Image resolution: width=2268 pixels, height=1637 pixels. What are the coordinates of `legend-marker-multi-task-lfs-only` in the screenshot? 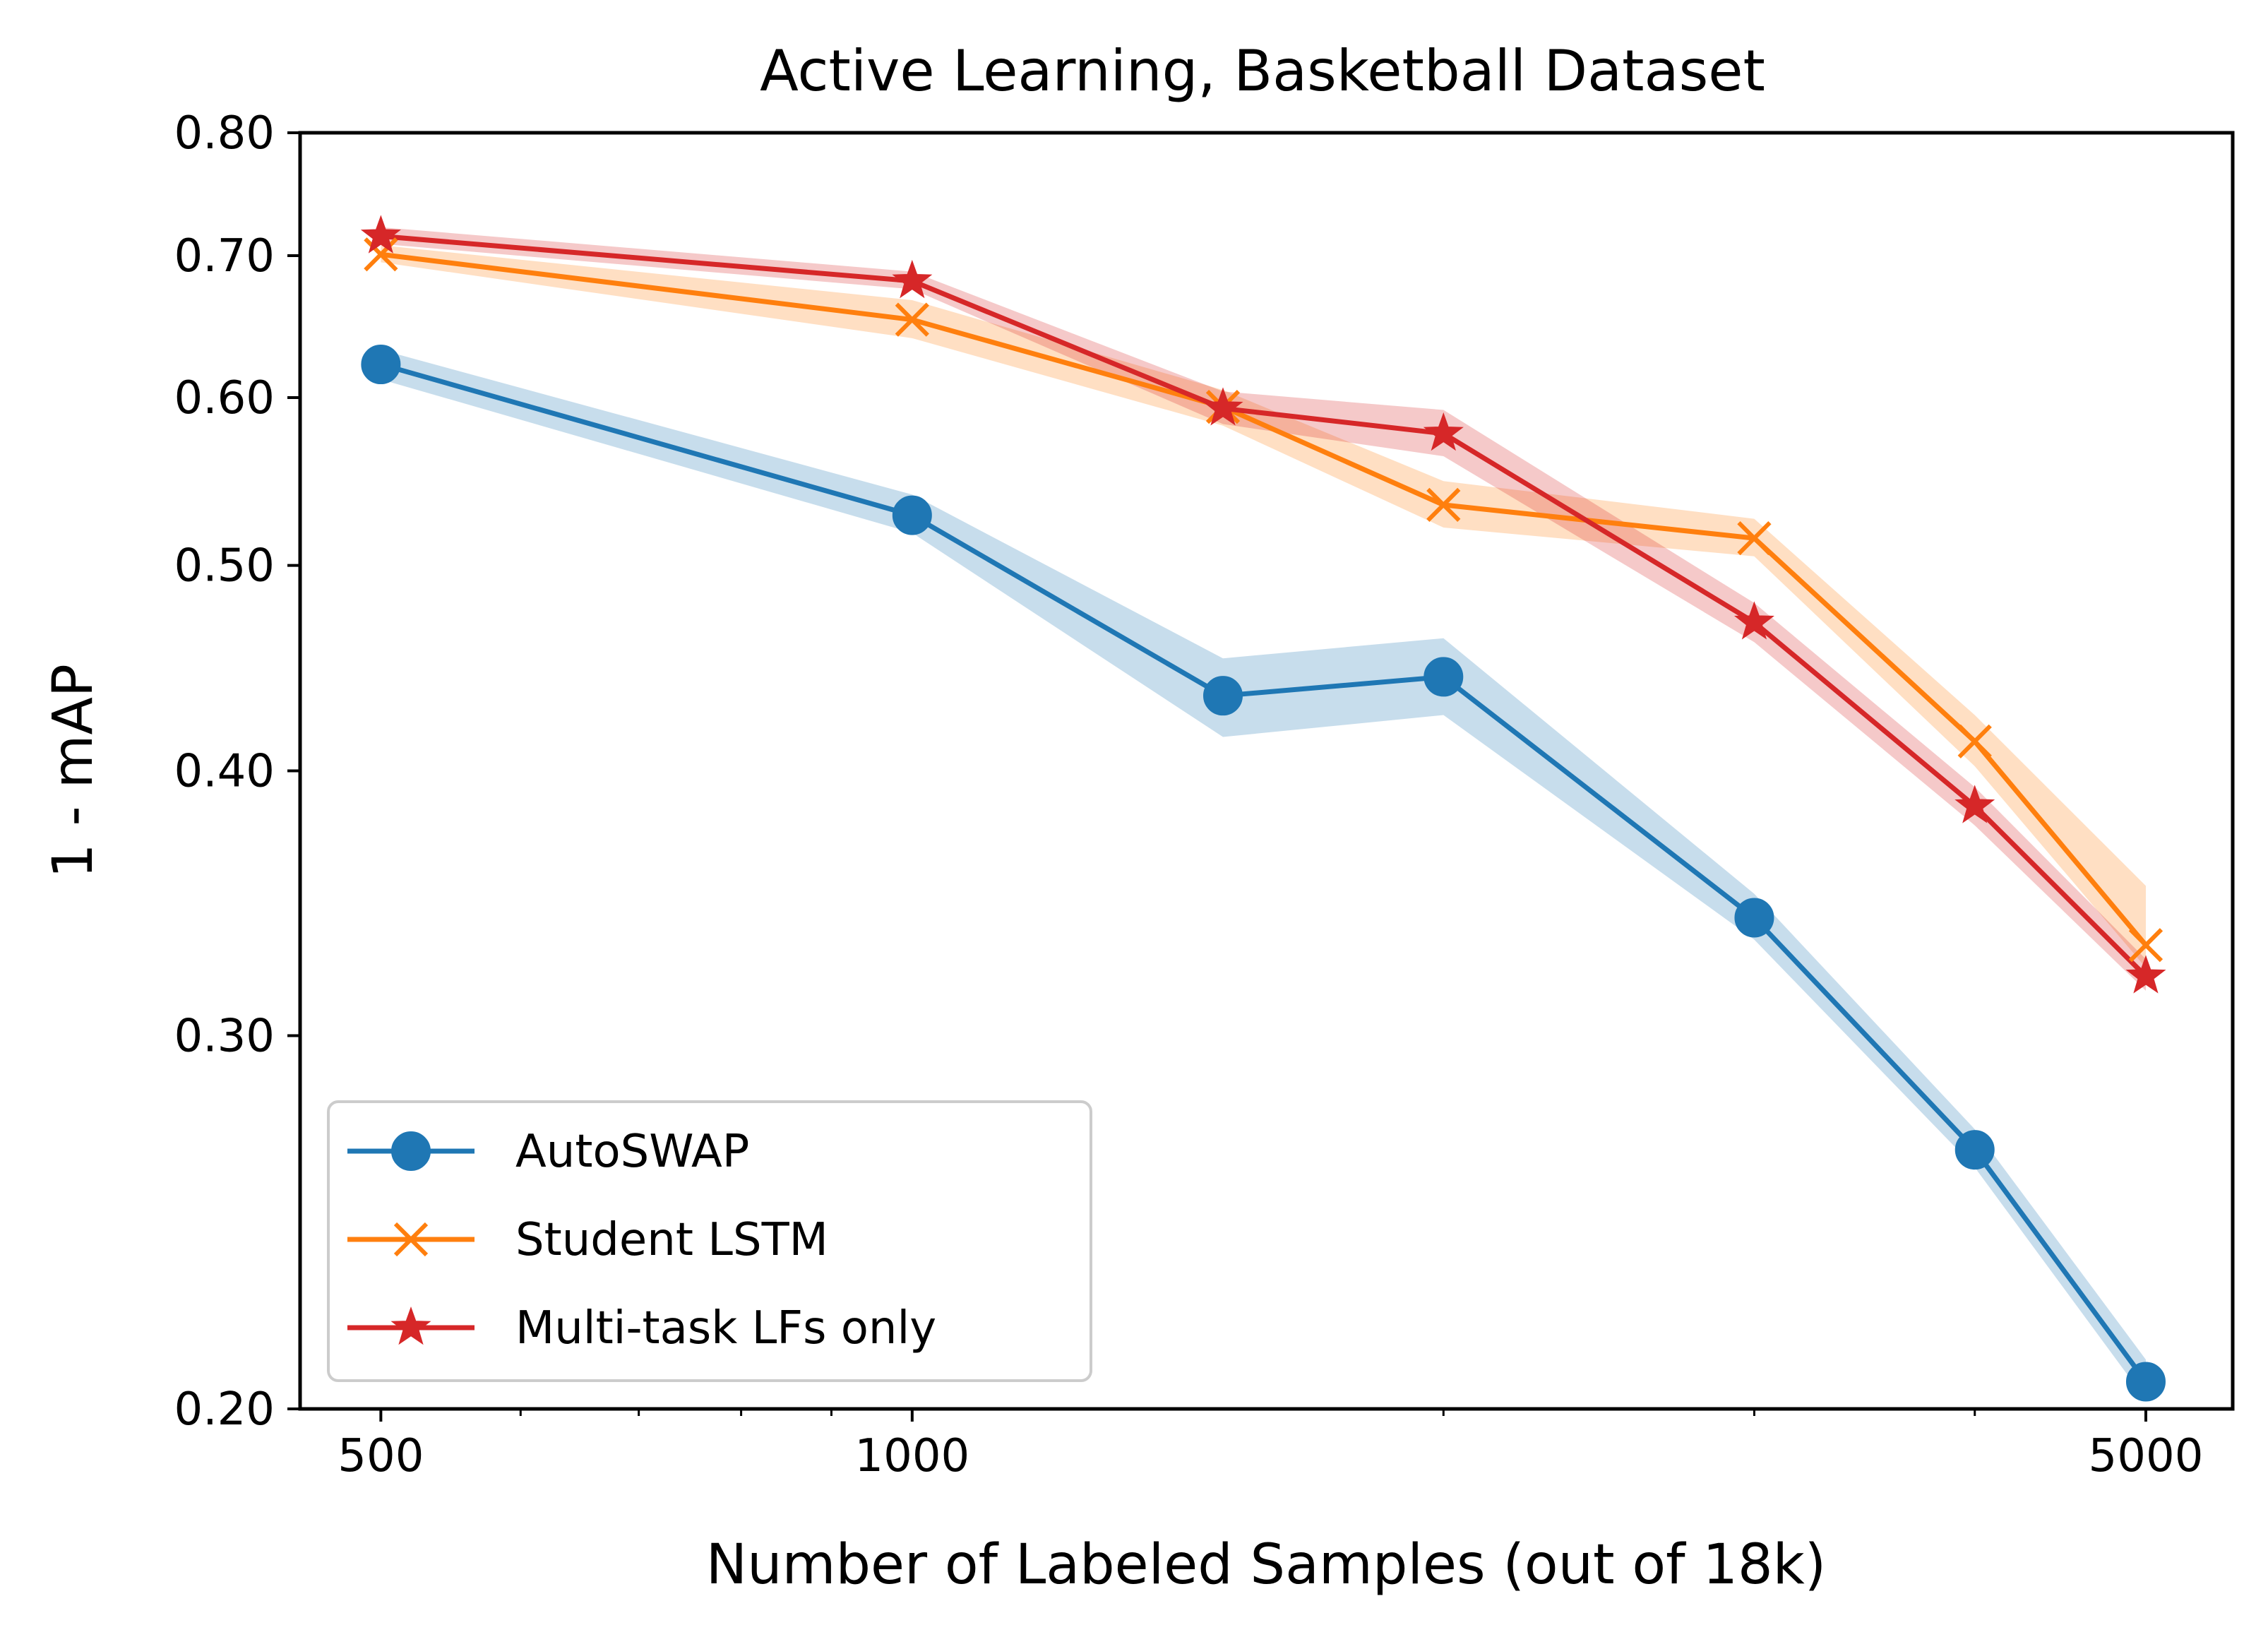 It's located at (411, 1326).